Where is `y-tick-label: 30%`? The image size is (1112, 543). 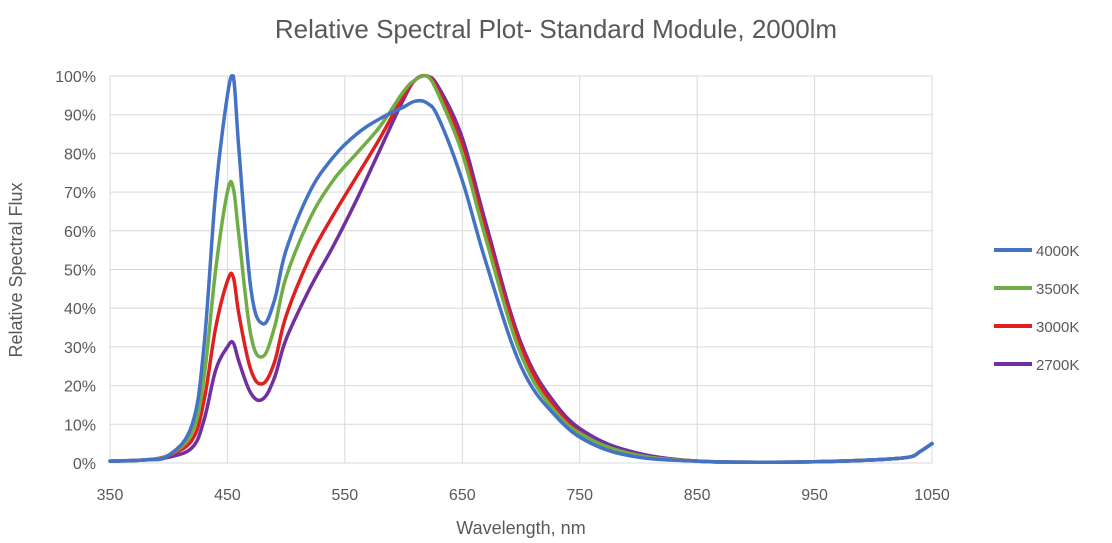 y-tick-label: 30% is located at coordinates (80, 348).